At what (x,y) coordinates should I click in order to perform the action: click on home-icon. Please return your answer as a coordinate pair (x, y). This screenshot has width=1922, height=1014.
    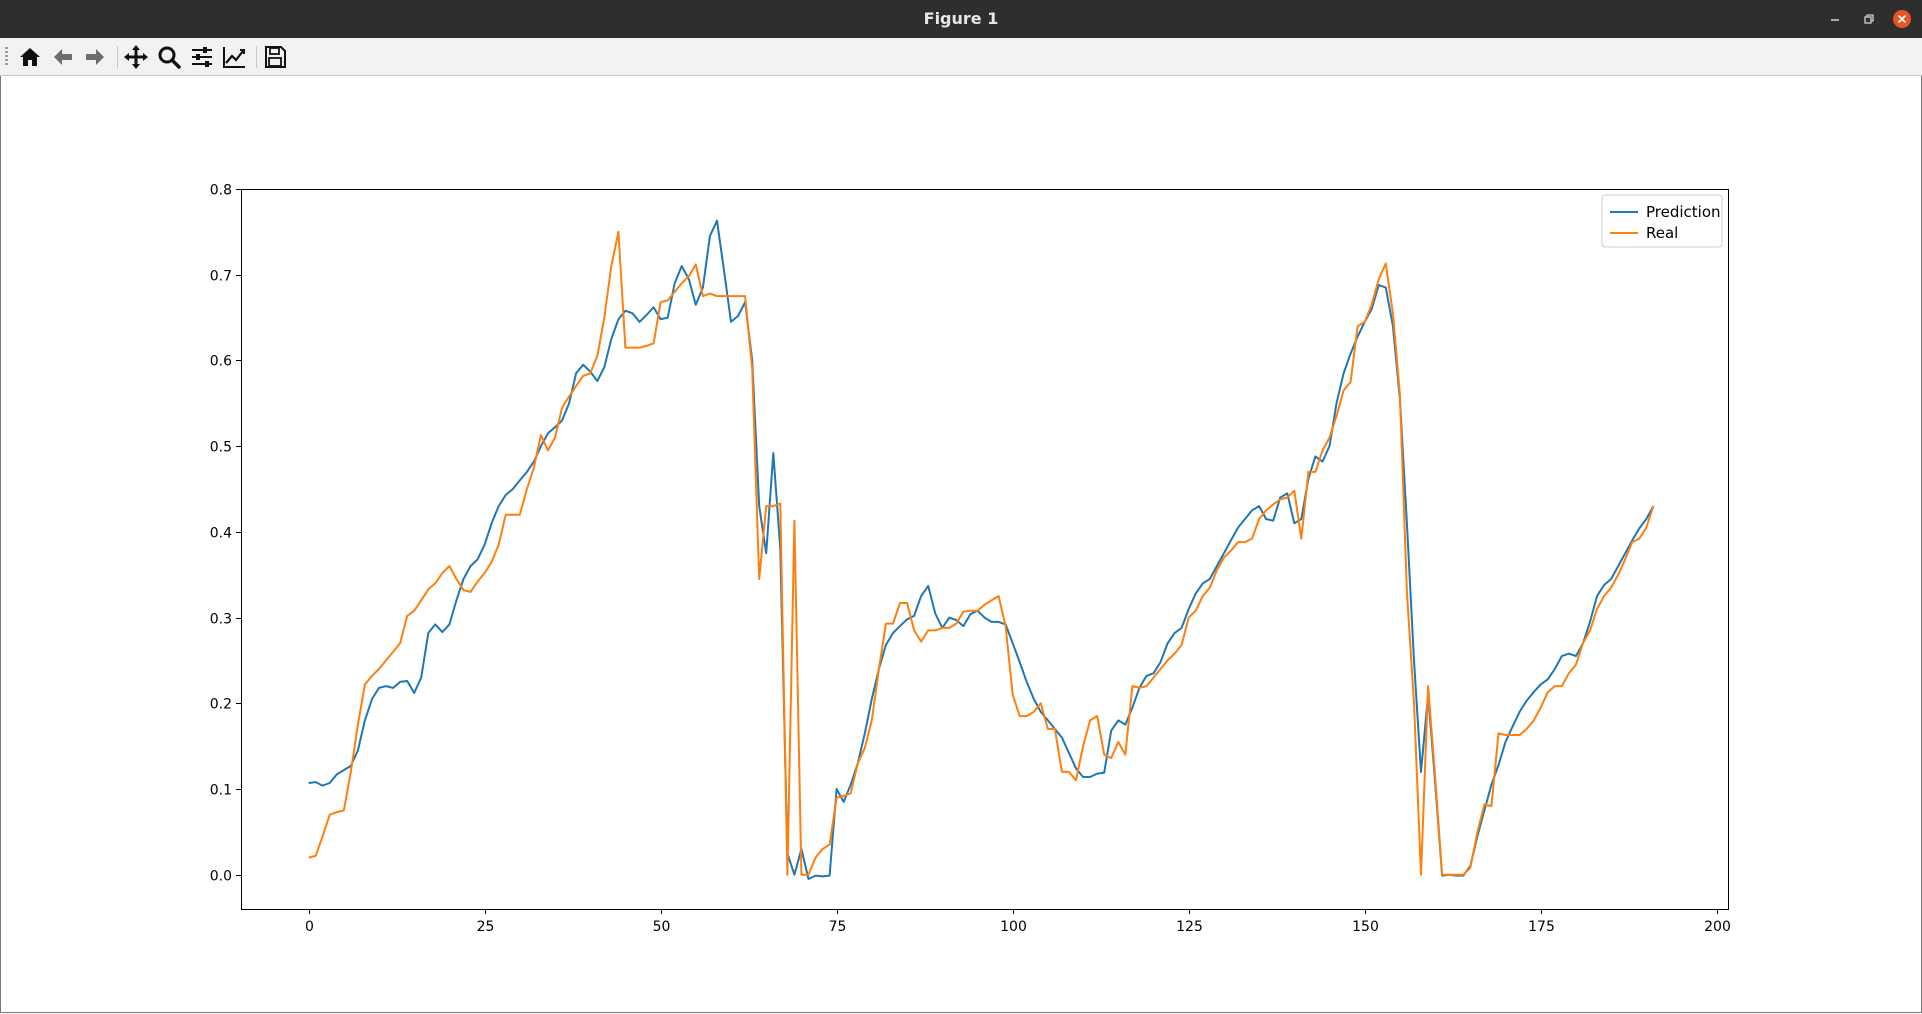
    Looking at the image, I should click on (30, 57).